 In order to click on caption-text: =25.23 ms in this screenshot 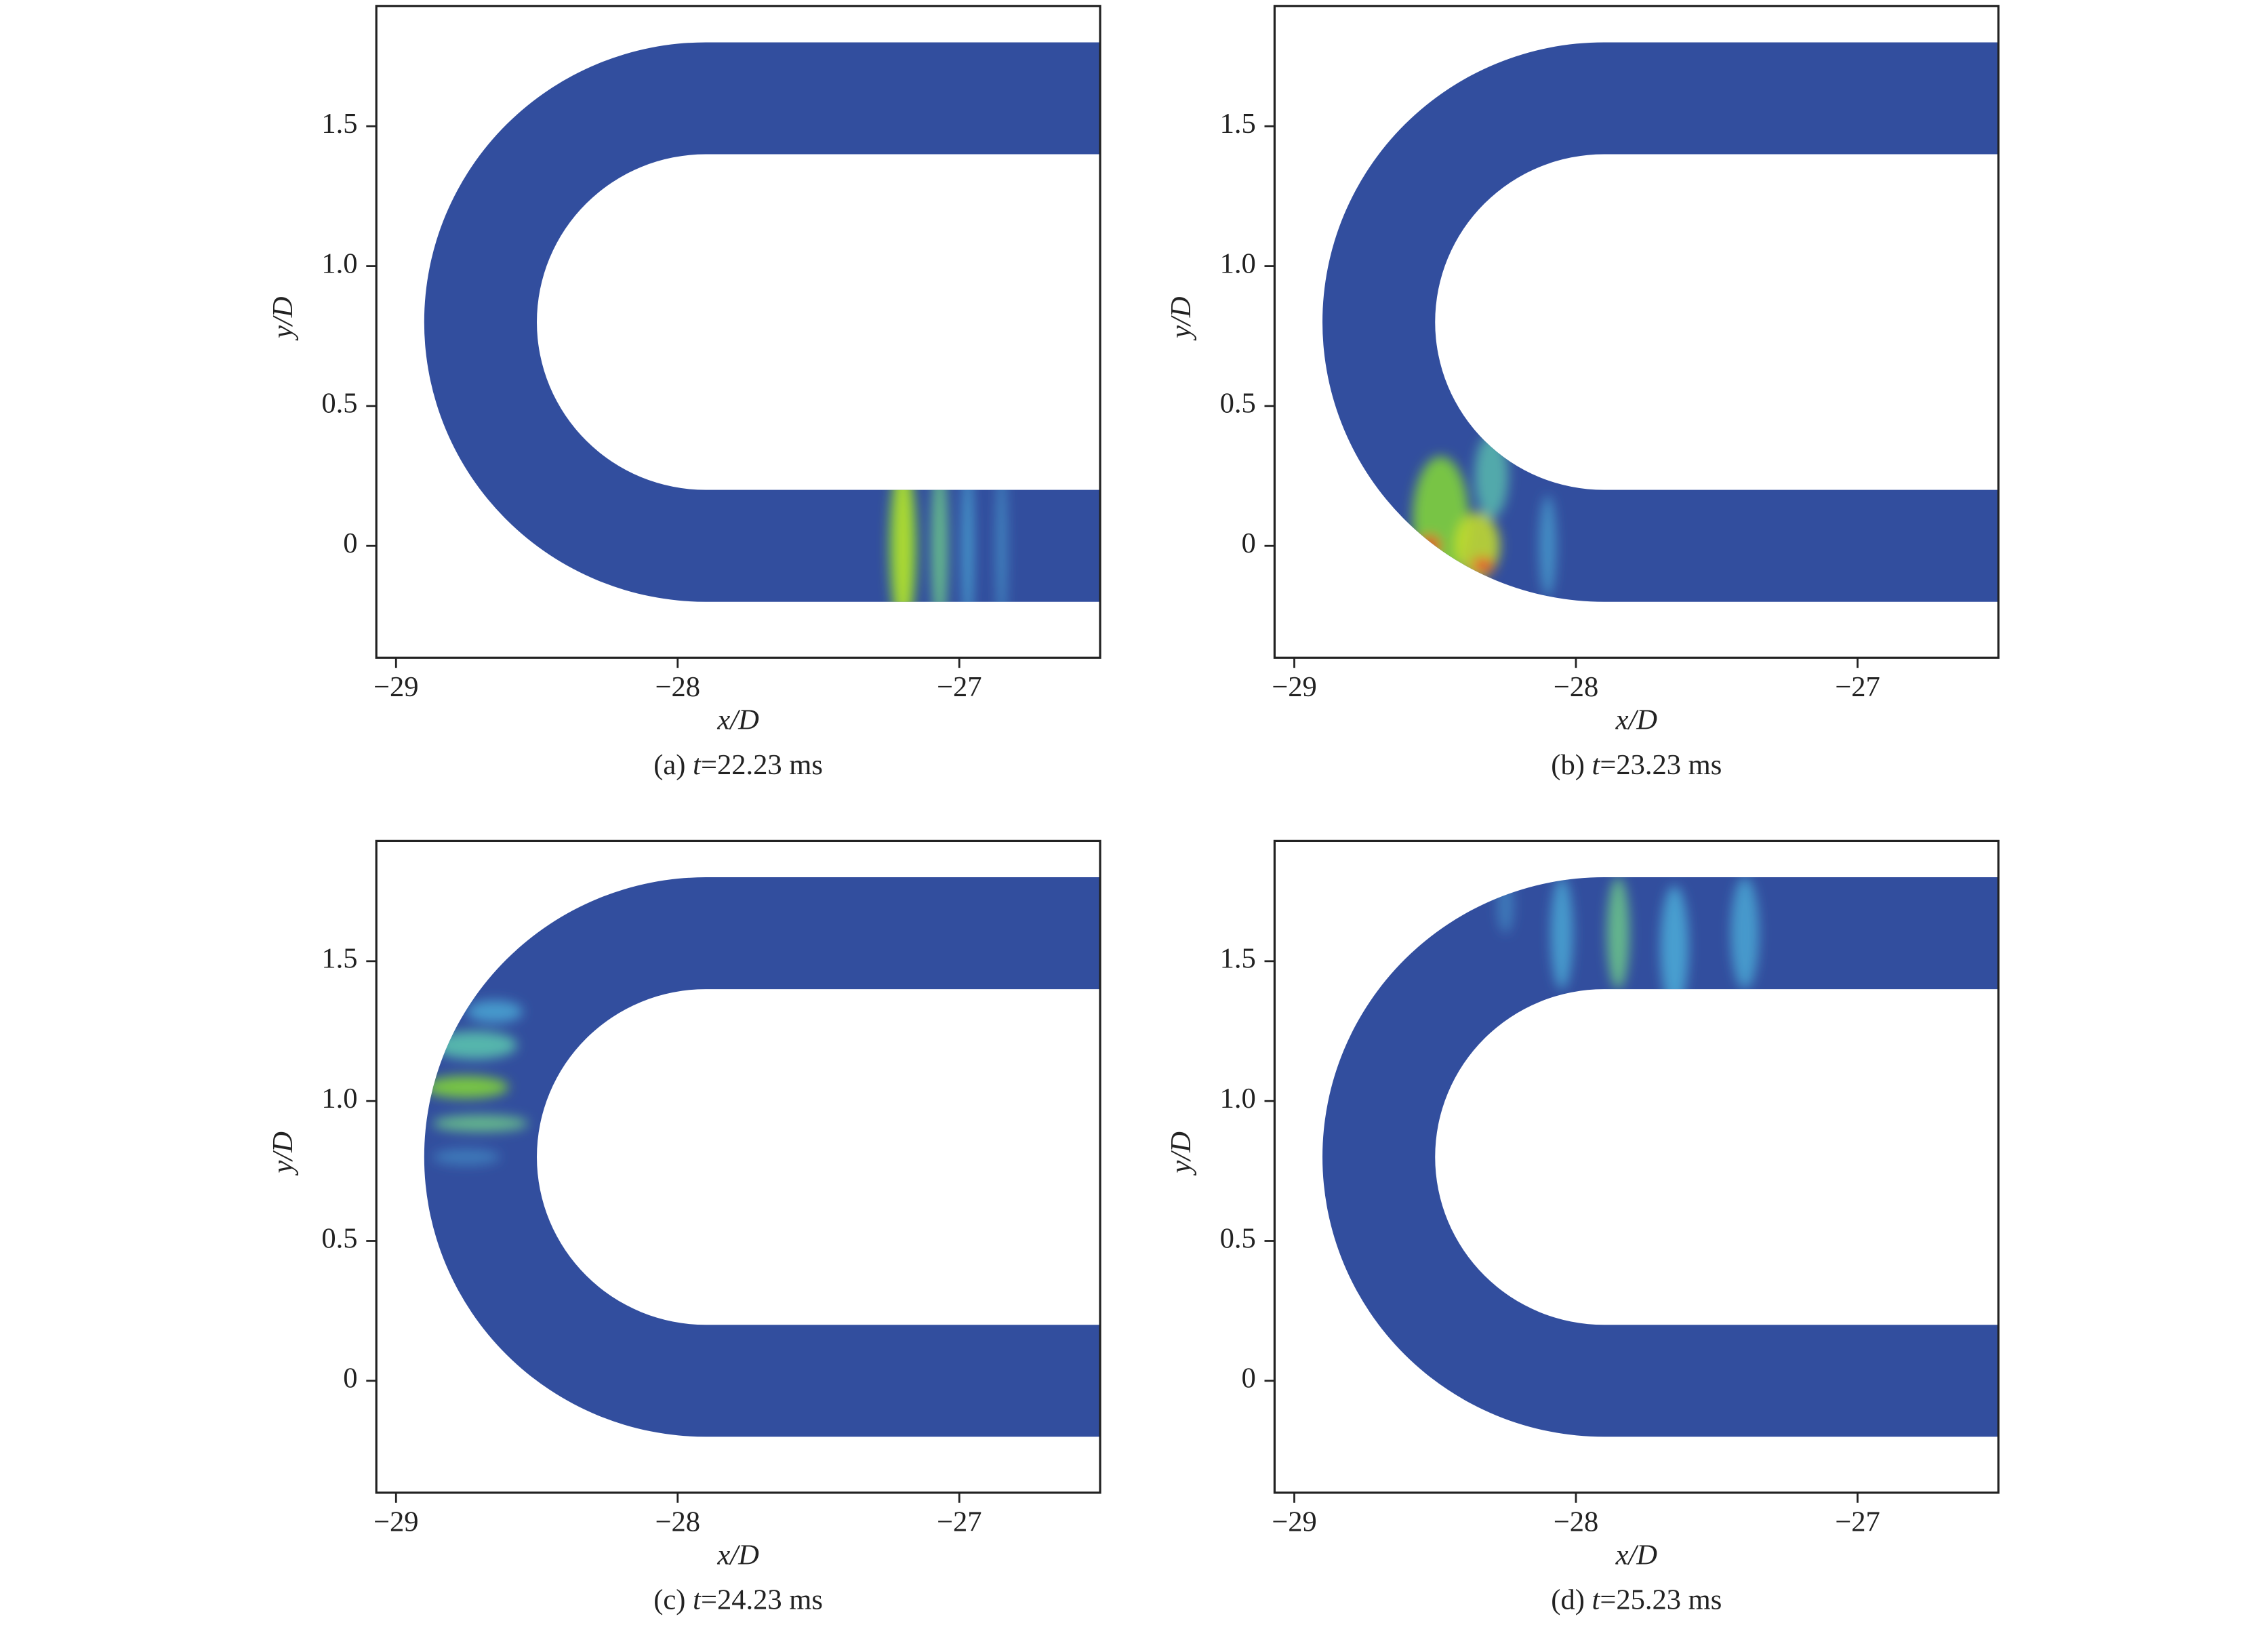, I will do `click(1661, 1599)`.